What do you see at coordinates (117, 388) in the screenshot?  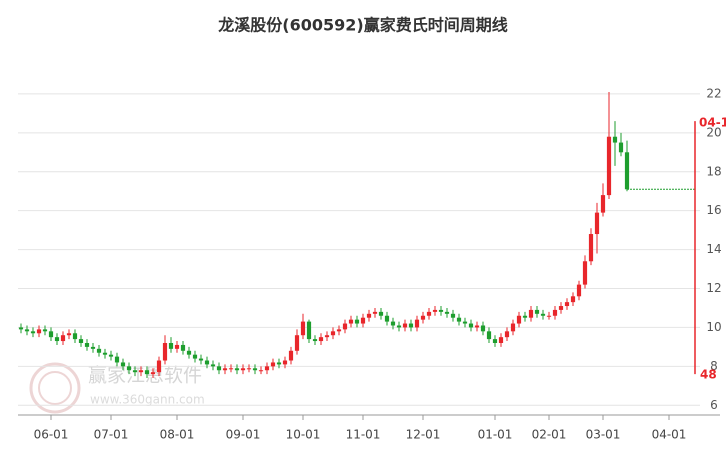 I see `watermark: 赢家江恩软件 www.360gann.com` at bounding box center [117, 388].